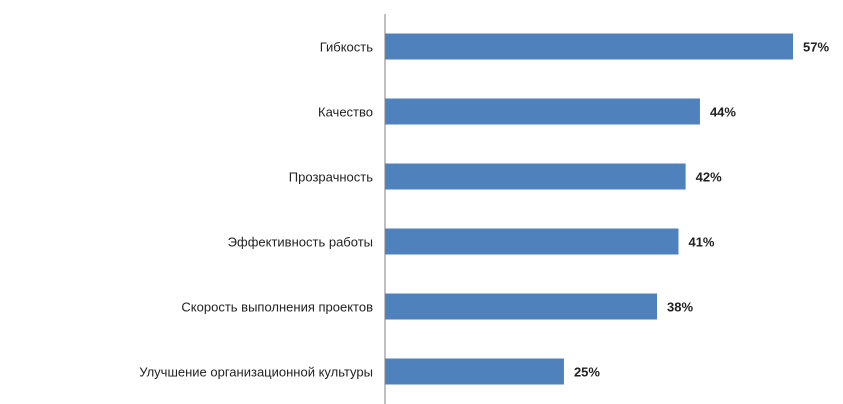 The width and height of the screenshot is (843, 404). Describe the element at coordinates (816, 47) in the screenshot. I see `value-label: 57%` at that location.